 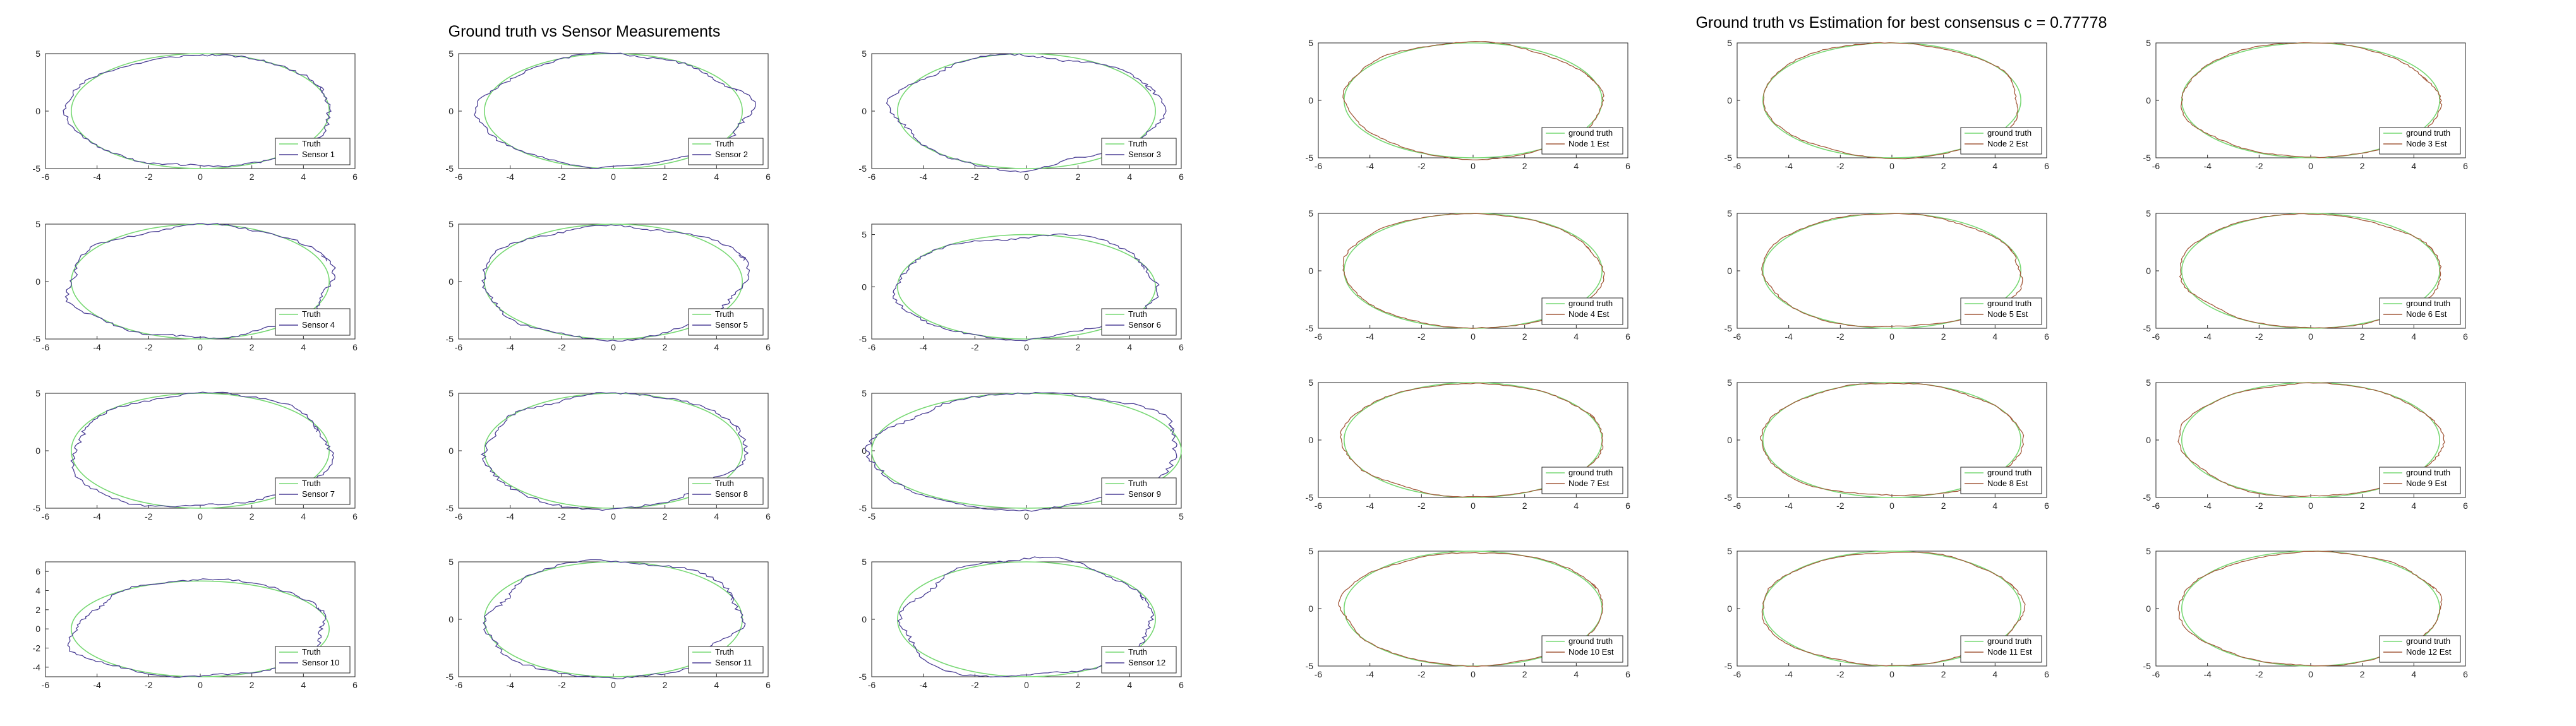 I want to click on legend: ground truth Node 9 Est, so click(x=2420, y=480).